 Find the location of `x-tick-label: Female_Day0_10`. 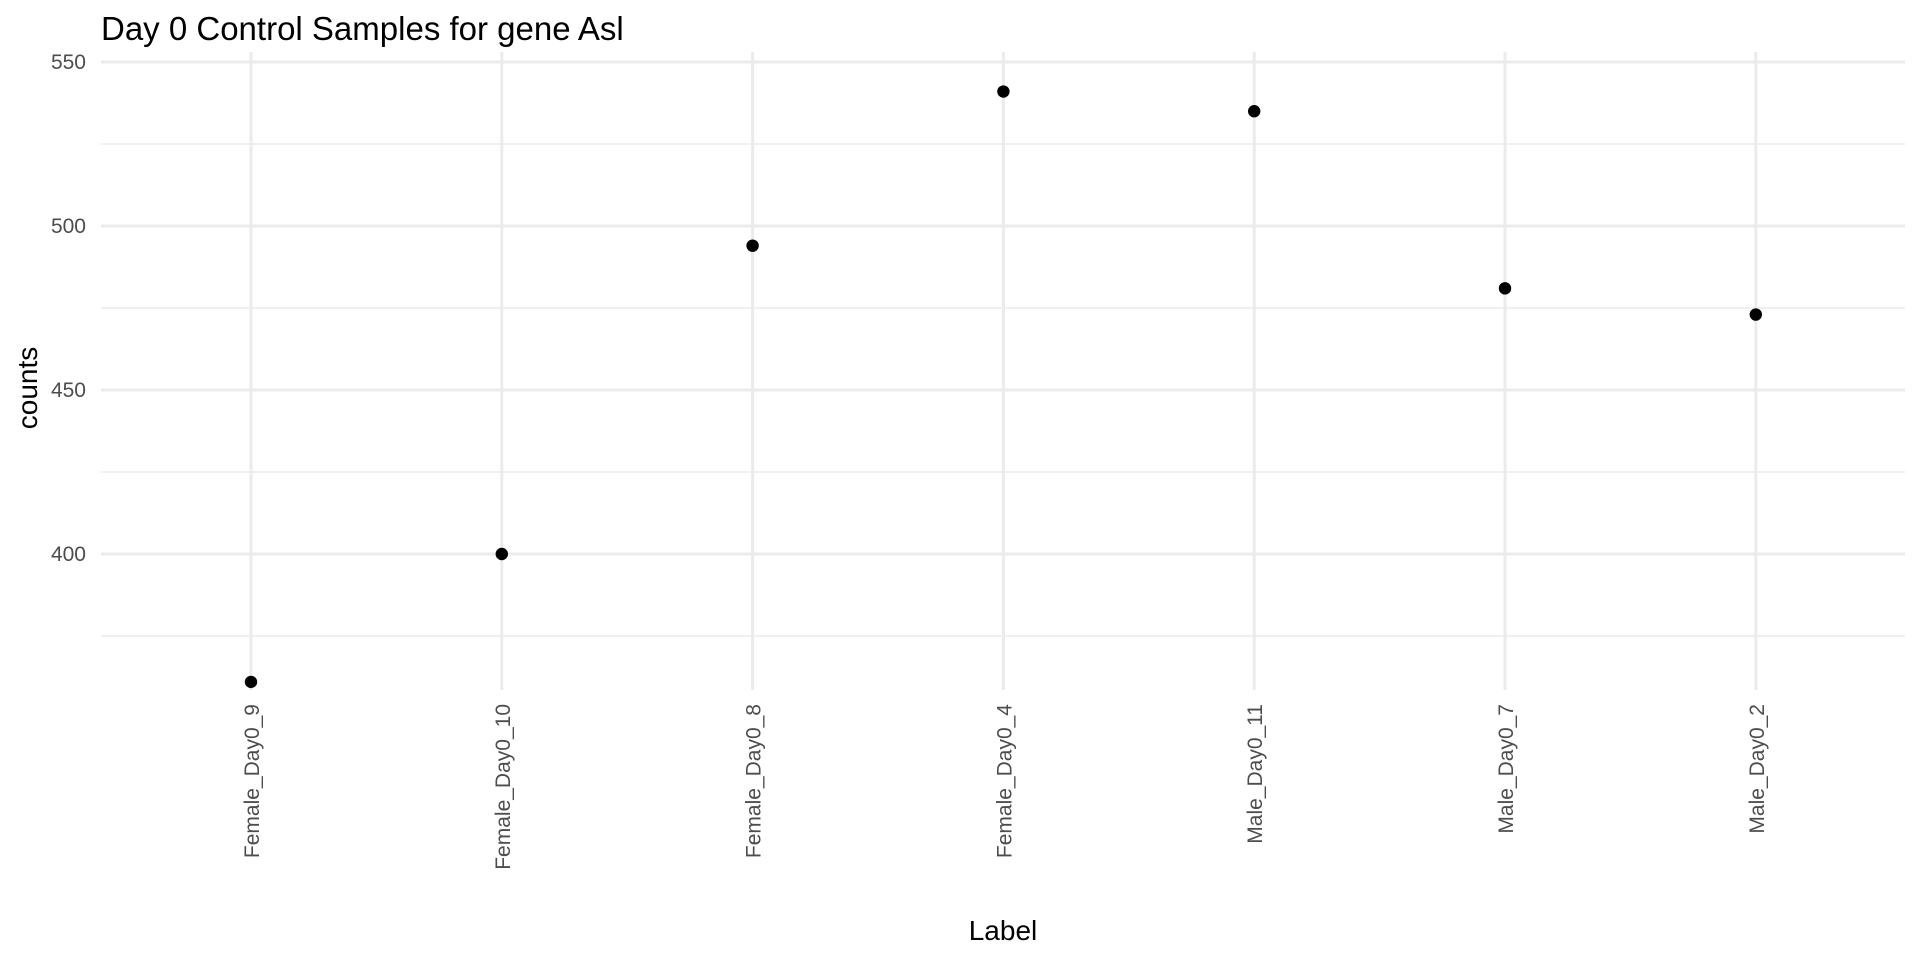

x-tick-label: Female_Day0_10 is located at coordinates (503, 787).